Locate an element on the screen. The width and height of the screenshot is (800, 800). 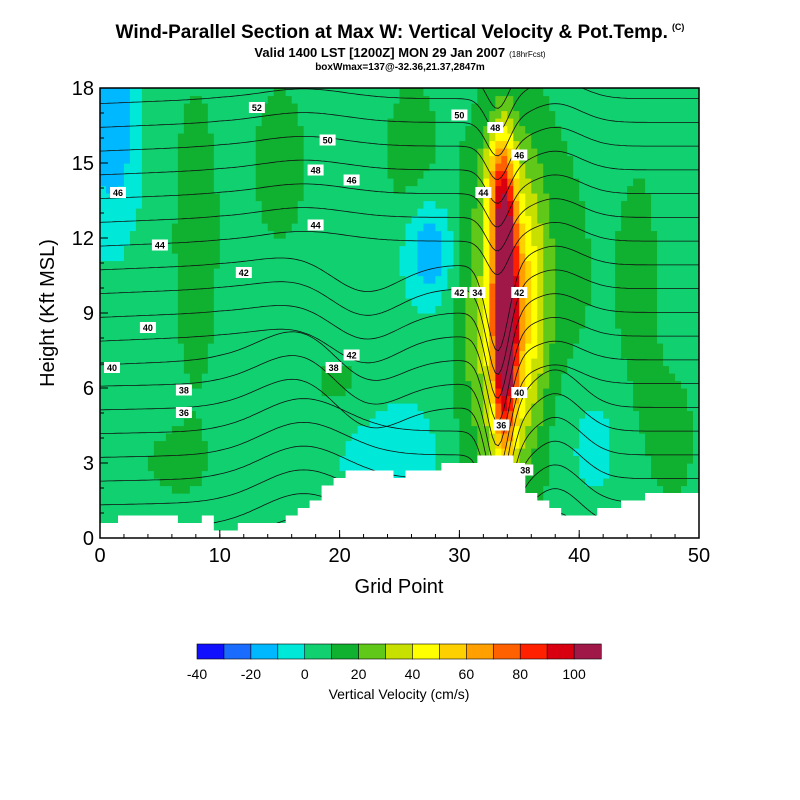
subtitle-text: Valid 1400 LST [1200Z] MON 29 Jan 2007 is located at coordinates (380, 52).